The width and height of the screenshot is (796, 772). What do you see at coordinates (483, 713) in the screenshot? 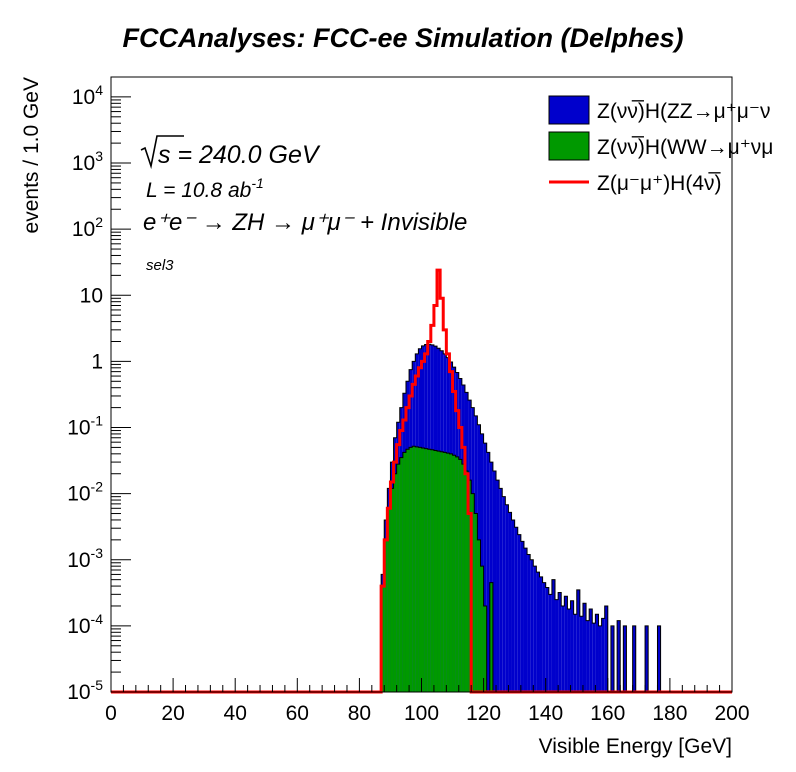
I see `x-tick-label: 120` at bounding box center [483, 713].